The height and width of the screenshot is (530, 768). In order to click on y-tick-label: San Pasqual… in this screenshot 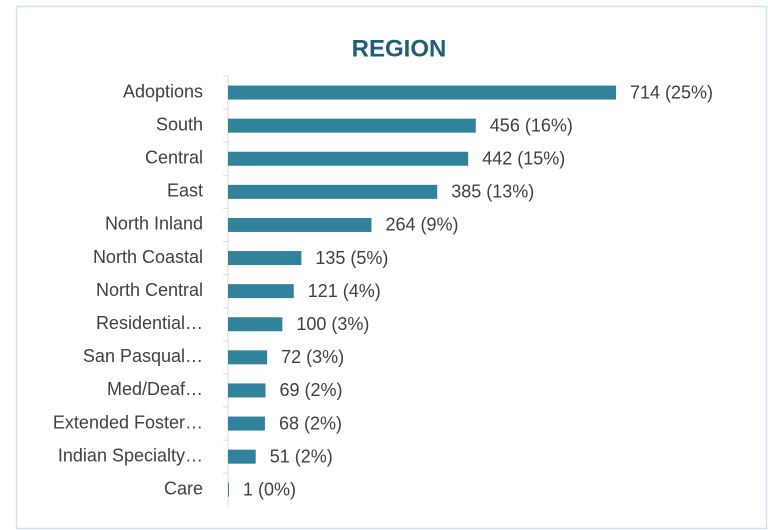, I will do `click(143, 356)`.